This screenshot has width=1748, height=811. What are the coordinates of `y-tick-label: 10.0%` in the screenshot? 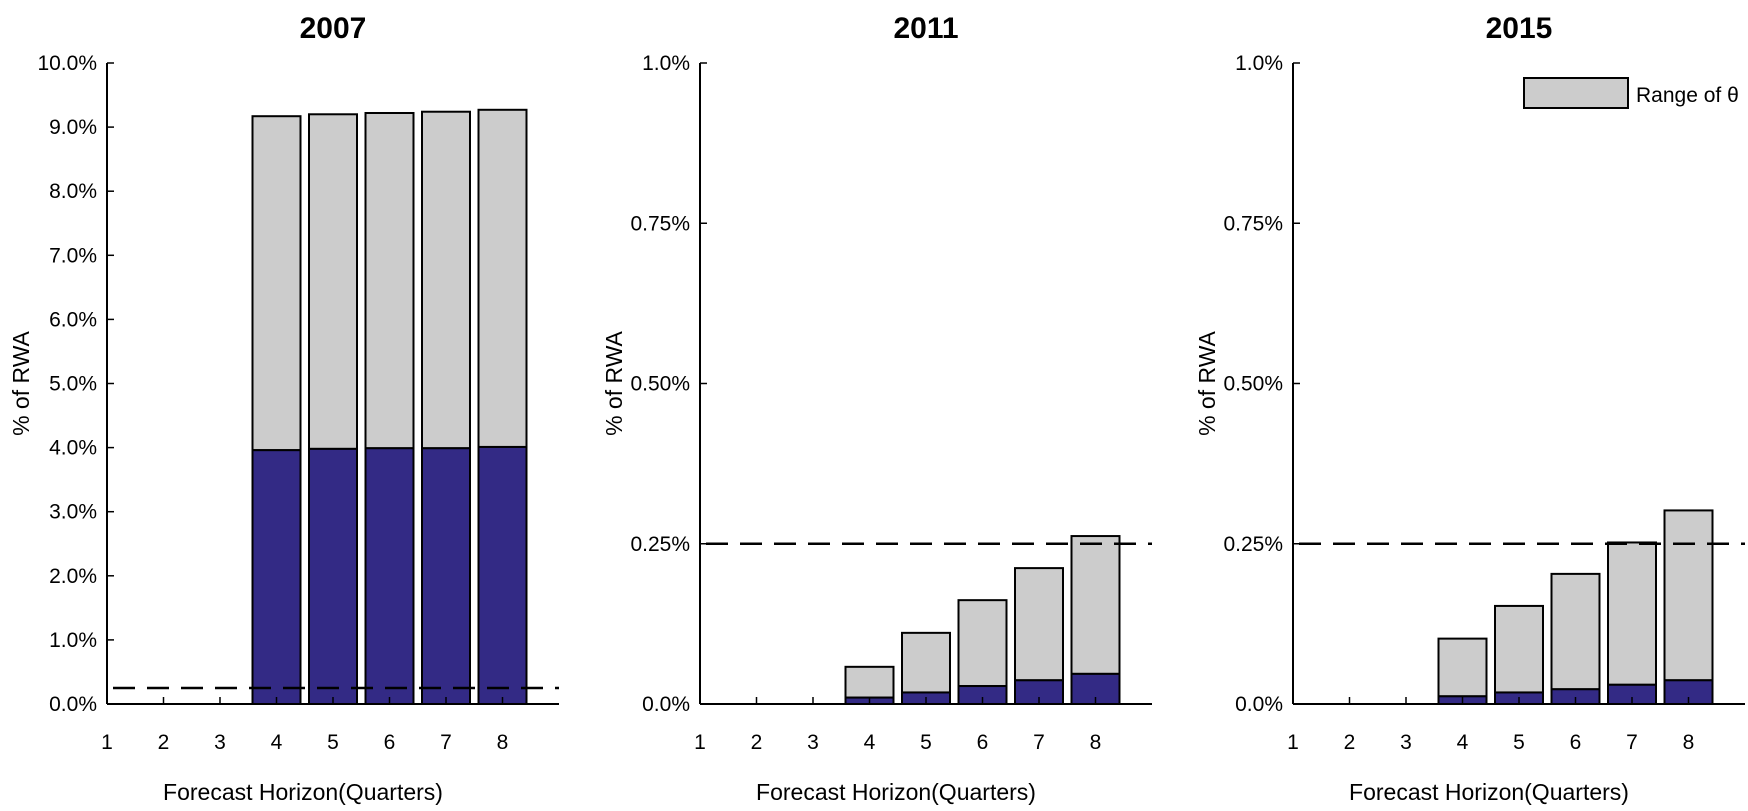 It's located at (67, 63).